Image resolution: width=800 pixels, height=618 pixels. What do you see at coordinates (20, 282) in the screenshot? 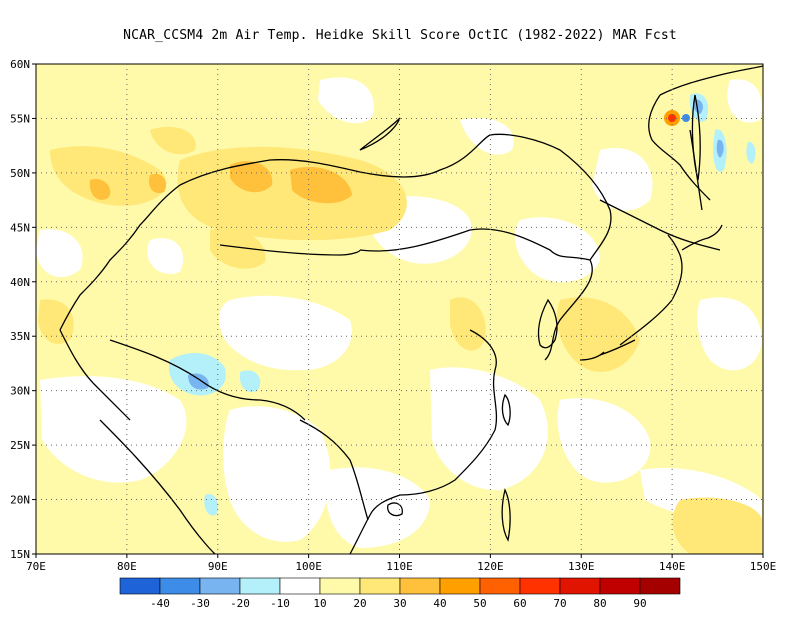
I see `lat-tick-label: 40N` at bounding box center [20, 282].